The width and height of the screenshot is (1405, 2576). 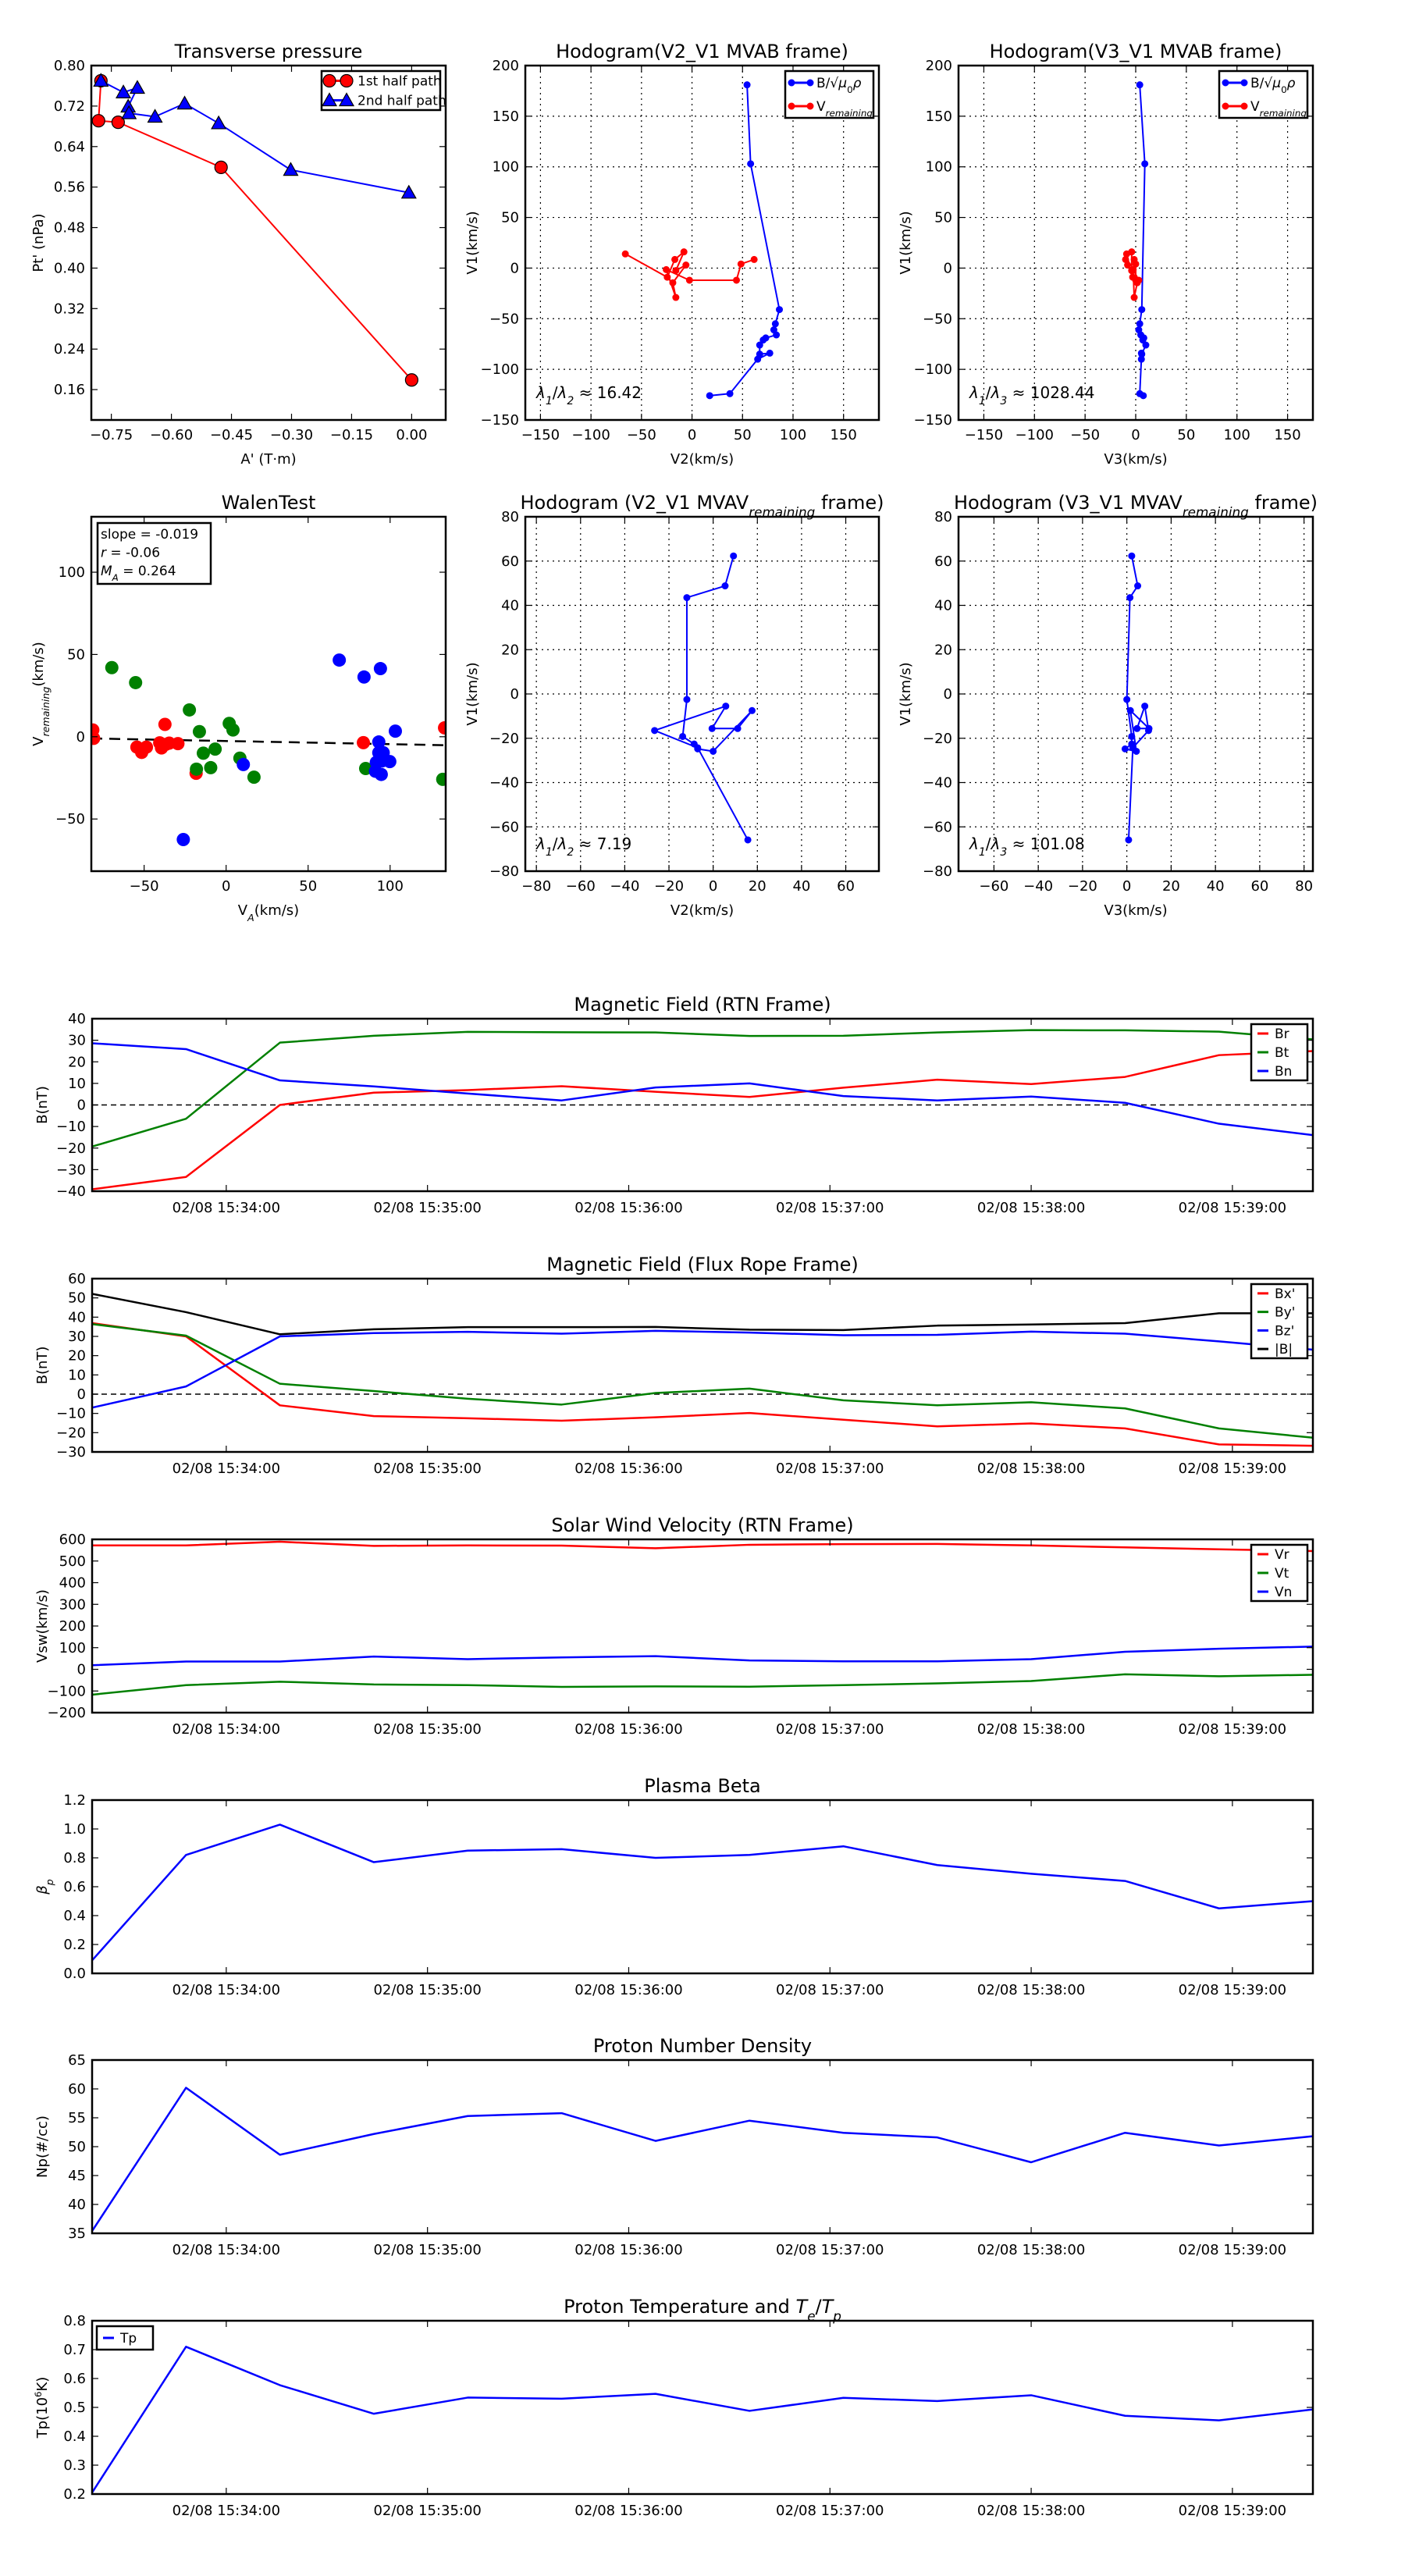 What do you see at coordinates (74, 1800) in the screenshot?
I see `y-tick-label: 1.2` at bounding box center [74, 1800].